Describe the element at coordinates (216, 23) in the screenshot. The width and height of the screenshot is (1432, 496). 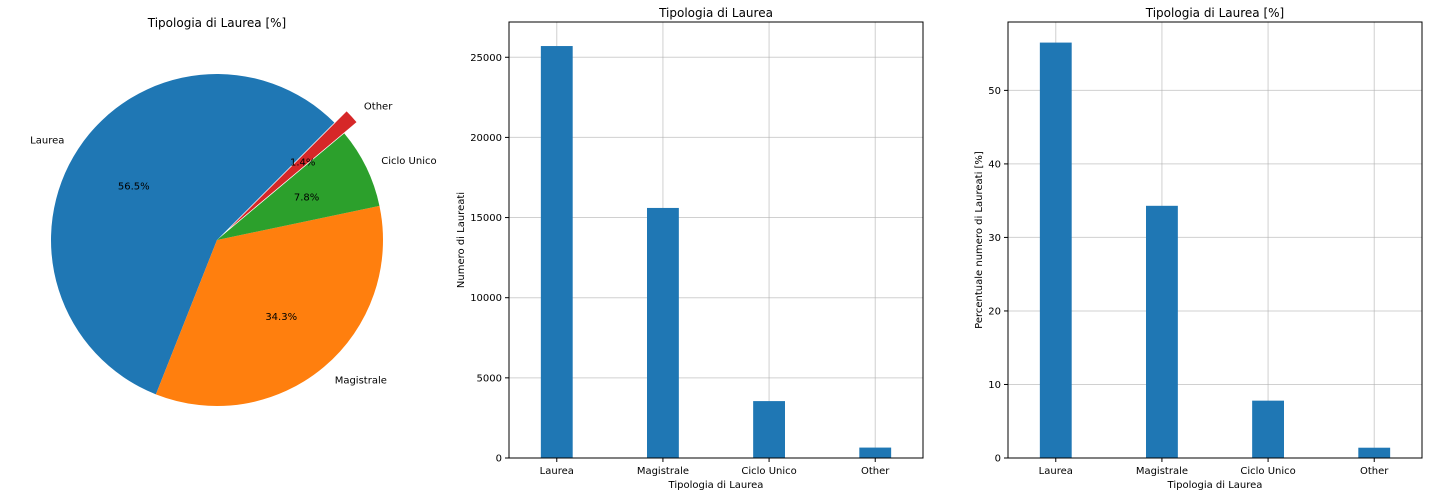
I see `pie-title: Tipologia di Laurea [%]` at that location.